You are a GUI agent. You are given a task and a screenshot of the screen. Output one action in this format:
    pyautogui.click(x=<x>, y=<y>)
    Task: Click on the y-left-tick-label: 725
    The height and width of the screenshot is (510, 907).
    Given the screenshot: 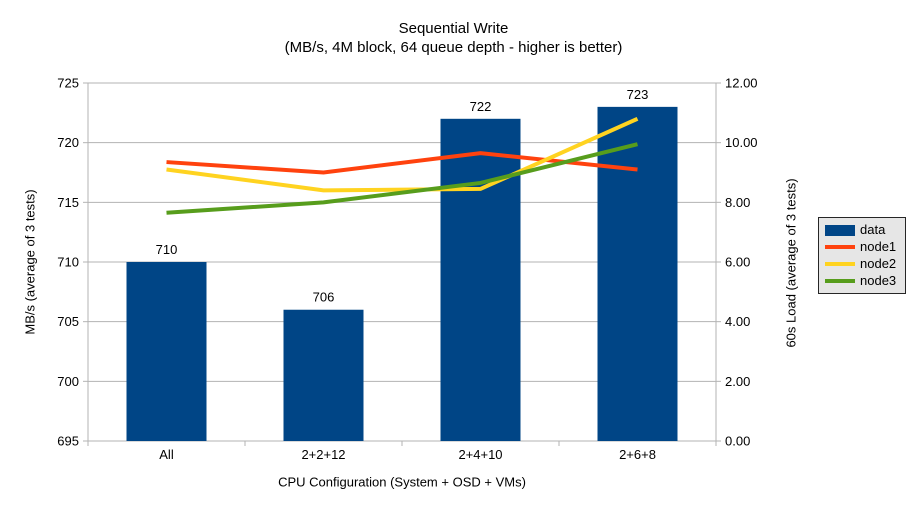 What is the action you would take?
    pyautogui.click(x=68, y=83)
    